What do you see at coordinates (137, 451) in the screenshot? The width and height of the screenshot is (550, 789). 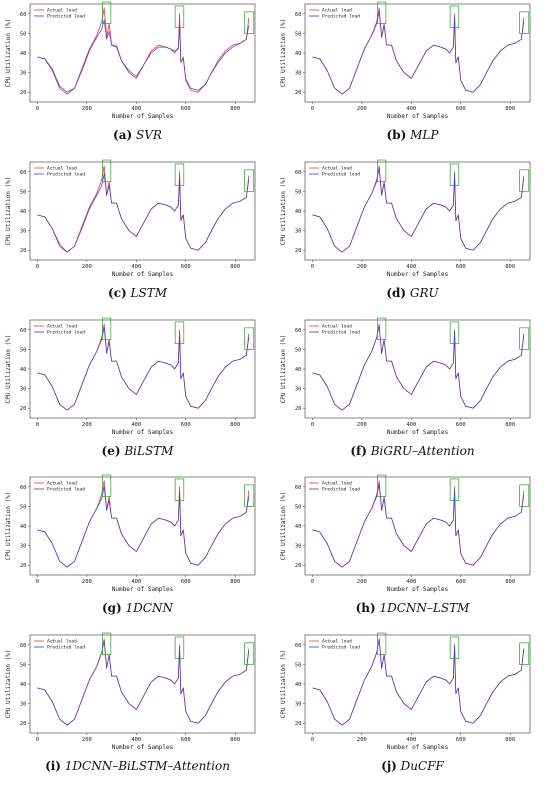 I see `panel-caption: (e) BiLSTM` at bounding box center [137, 451].